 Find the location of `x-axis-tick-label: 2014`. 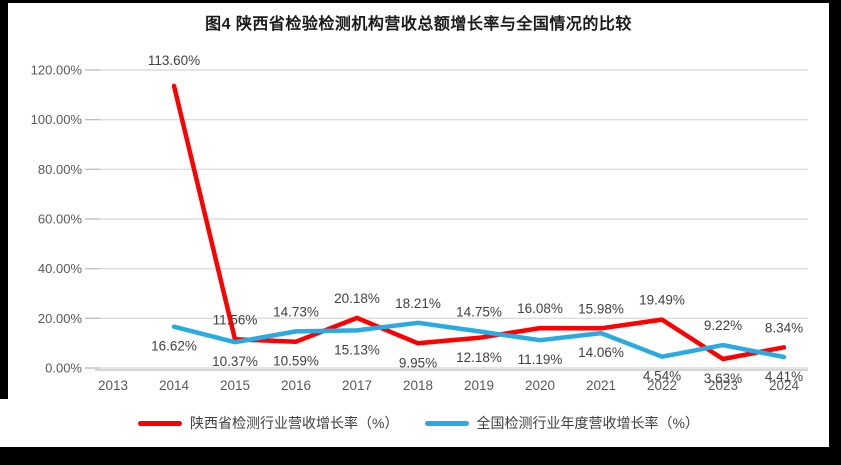

x-axis-tick-label: 2014 is located at coordinates (174, 385).